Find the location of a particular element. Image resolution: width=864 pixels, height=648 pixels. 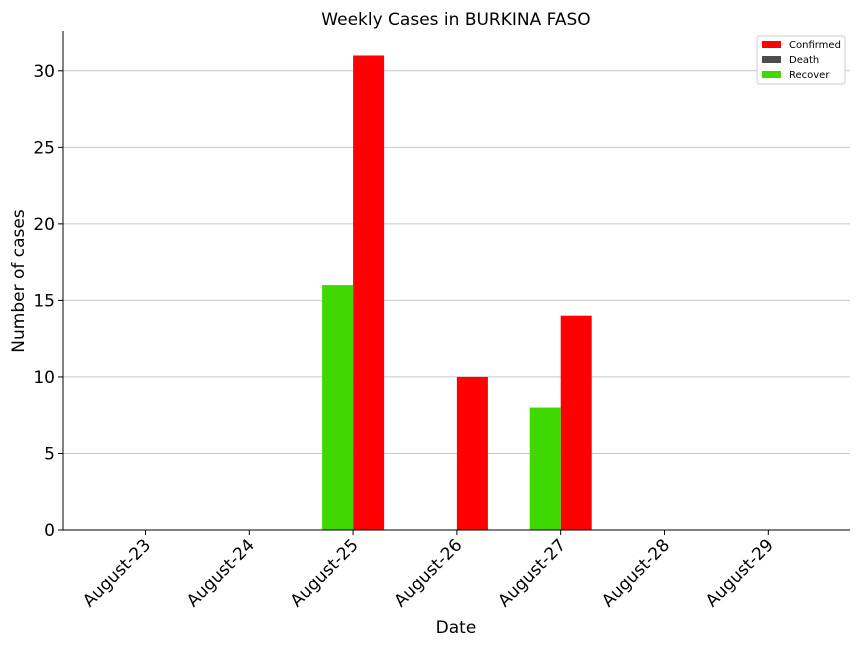

legend: Confirmed Death Recover is located at coordinates (801, 60).